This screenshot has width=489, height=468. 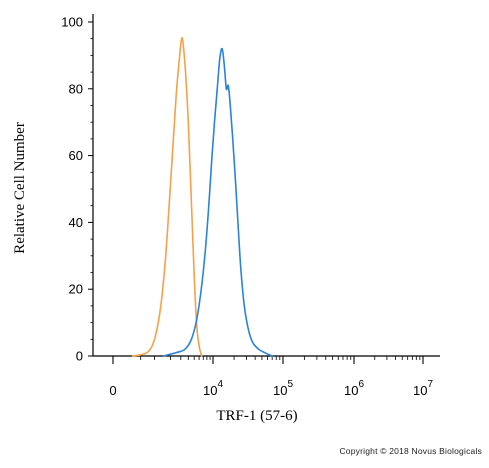 I want to click on x-tick-label: 10⁷, so click(x=423, y=388).